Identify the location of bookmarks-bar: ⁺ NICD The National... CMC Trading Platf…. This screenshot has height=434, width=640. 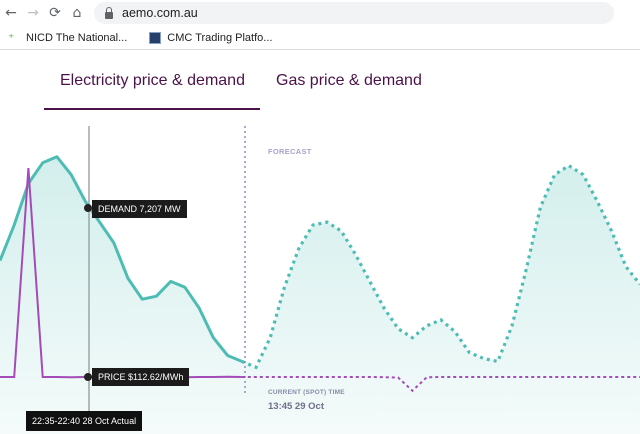
(320, 38).